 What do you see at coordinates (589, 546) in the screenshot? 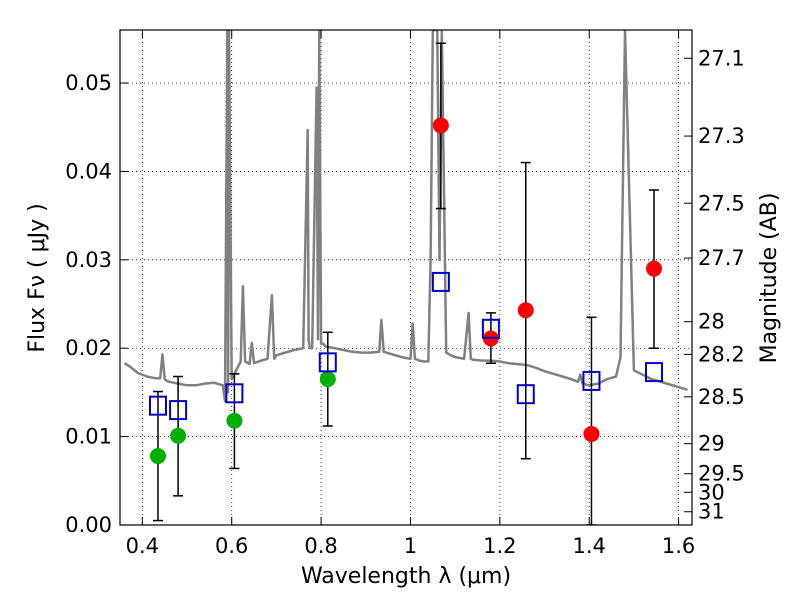
I see `x-tick-label: 1.4` at bounding box center [589, 546].